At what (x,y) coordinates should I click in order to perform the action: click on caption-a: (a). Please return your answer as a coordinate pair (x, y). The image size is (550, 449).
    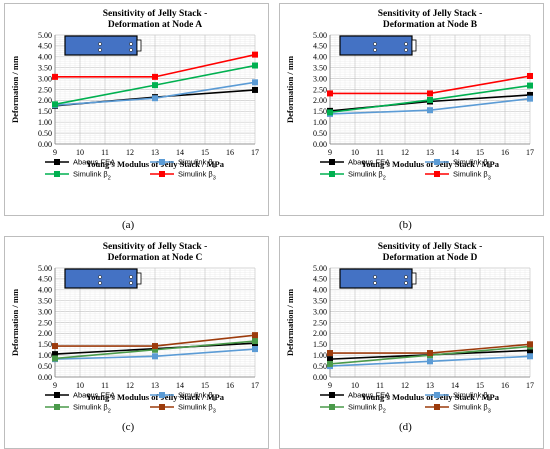
    Looking at the image, I should click on (128, 225).